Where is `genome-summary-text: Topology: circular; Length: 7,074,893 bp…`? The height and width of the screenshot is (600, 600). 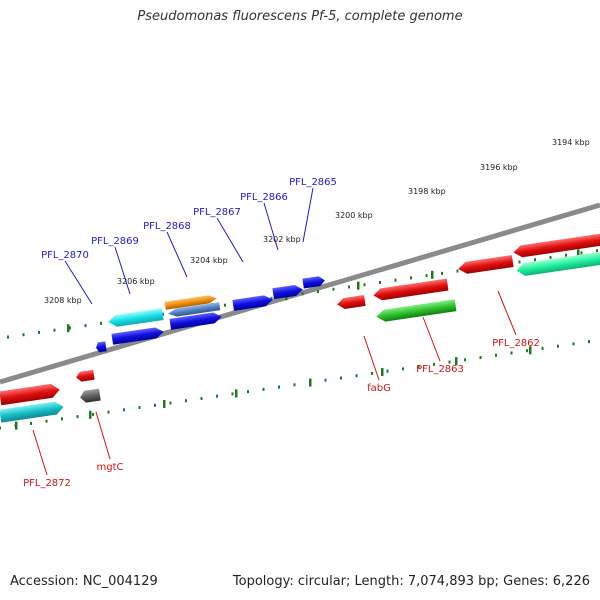
genome-summary-text: Topology: circular; Length: 7,074,893 bp… is located at coordinates (411, 581).